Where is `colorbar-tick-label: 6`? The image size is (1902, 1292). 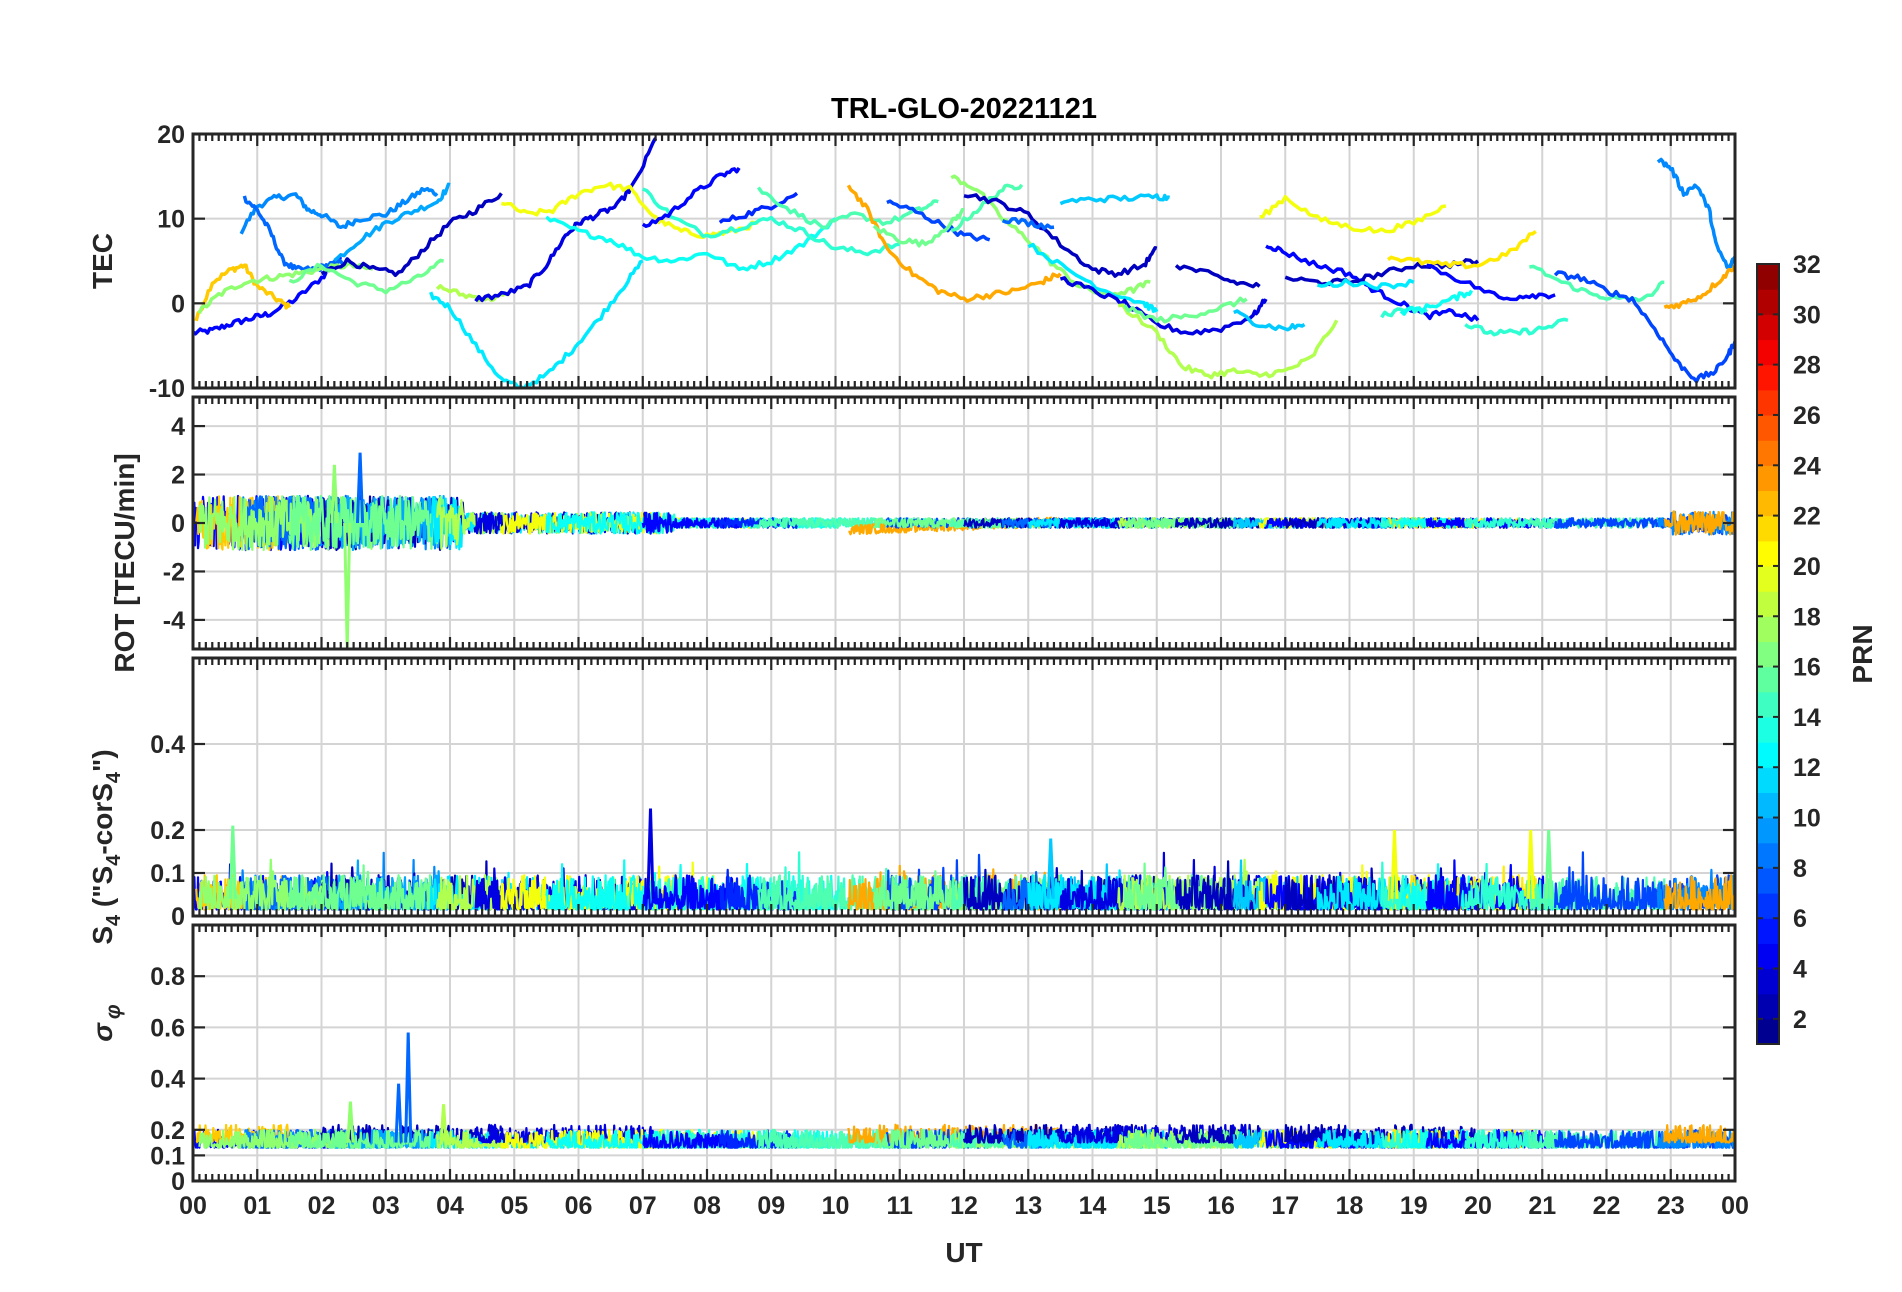 colorbar-tick-label: 6 is located at coordinates (1800, 919).